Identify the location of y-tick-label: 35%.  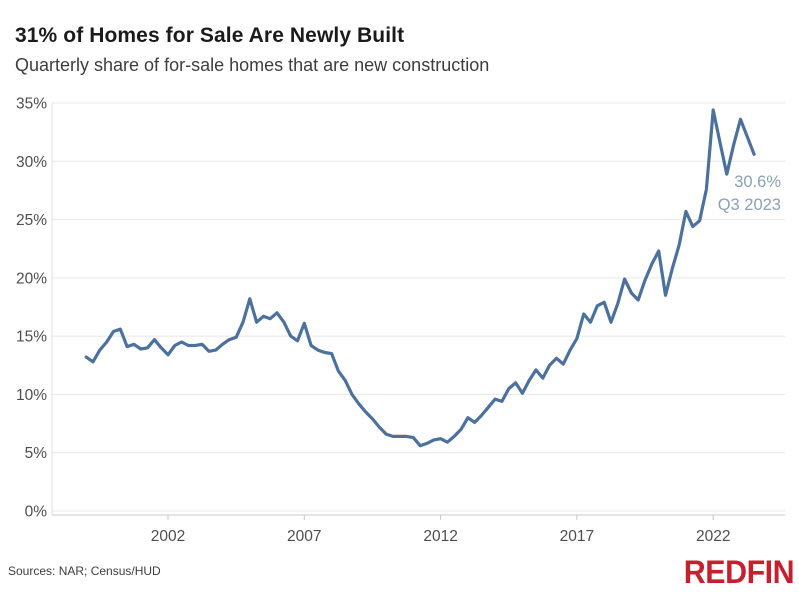
(31, 104).